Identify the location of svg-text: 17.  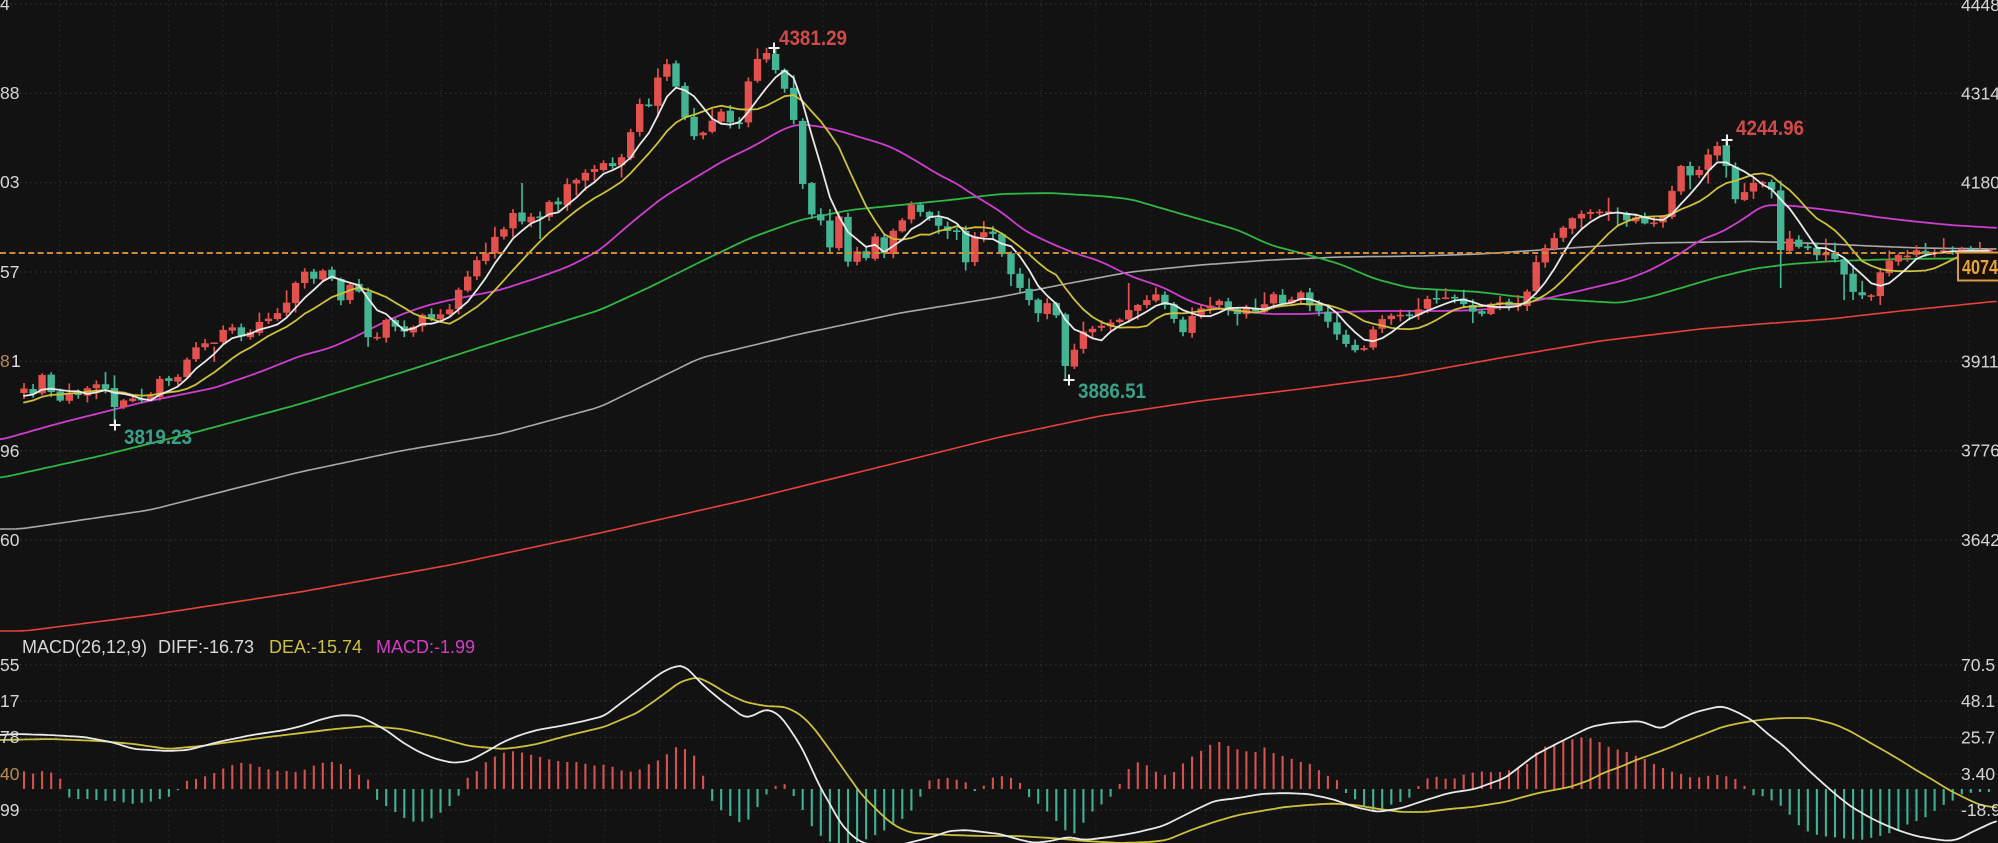
(9, 701).